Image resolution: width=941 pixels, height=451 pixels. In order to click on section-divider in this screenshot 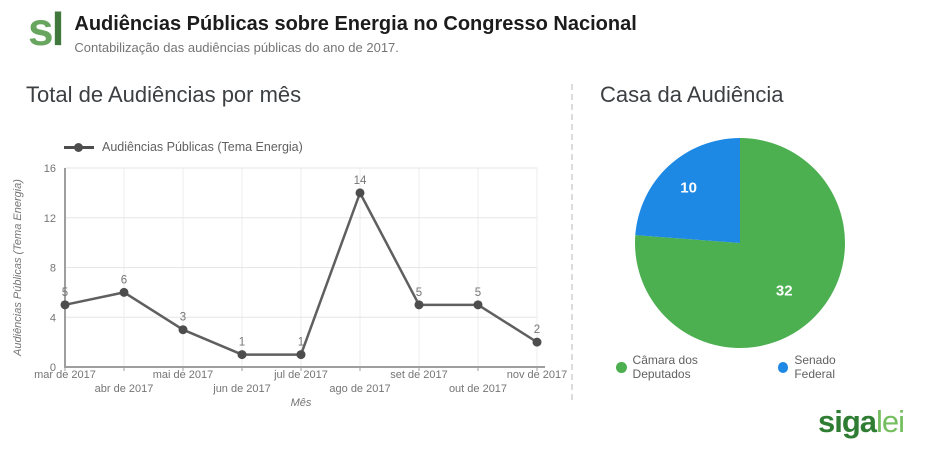, I will do `click(572, 242)`.